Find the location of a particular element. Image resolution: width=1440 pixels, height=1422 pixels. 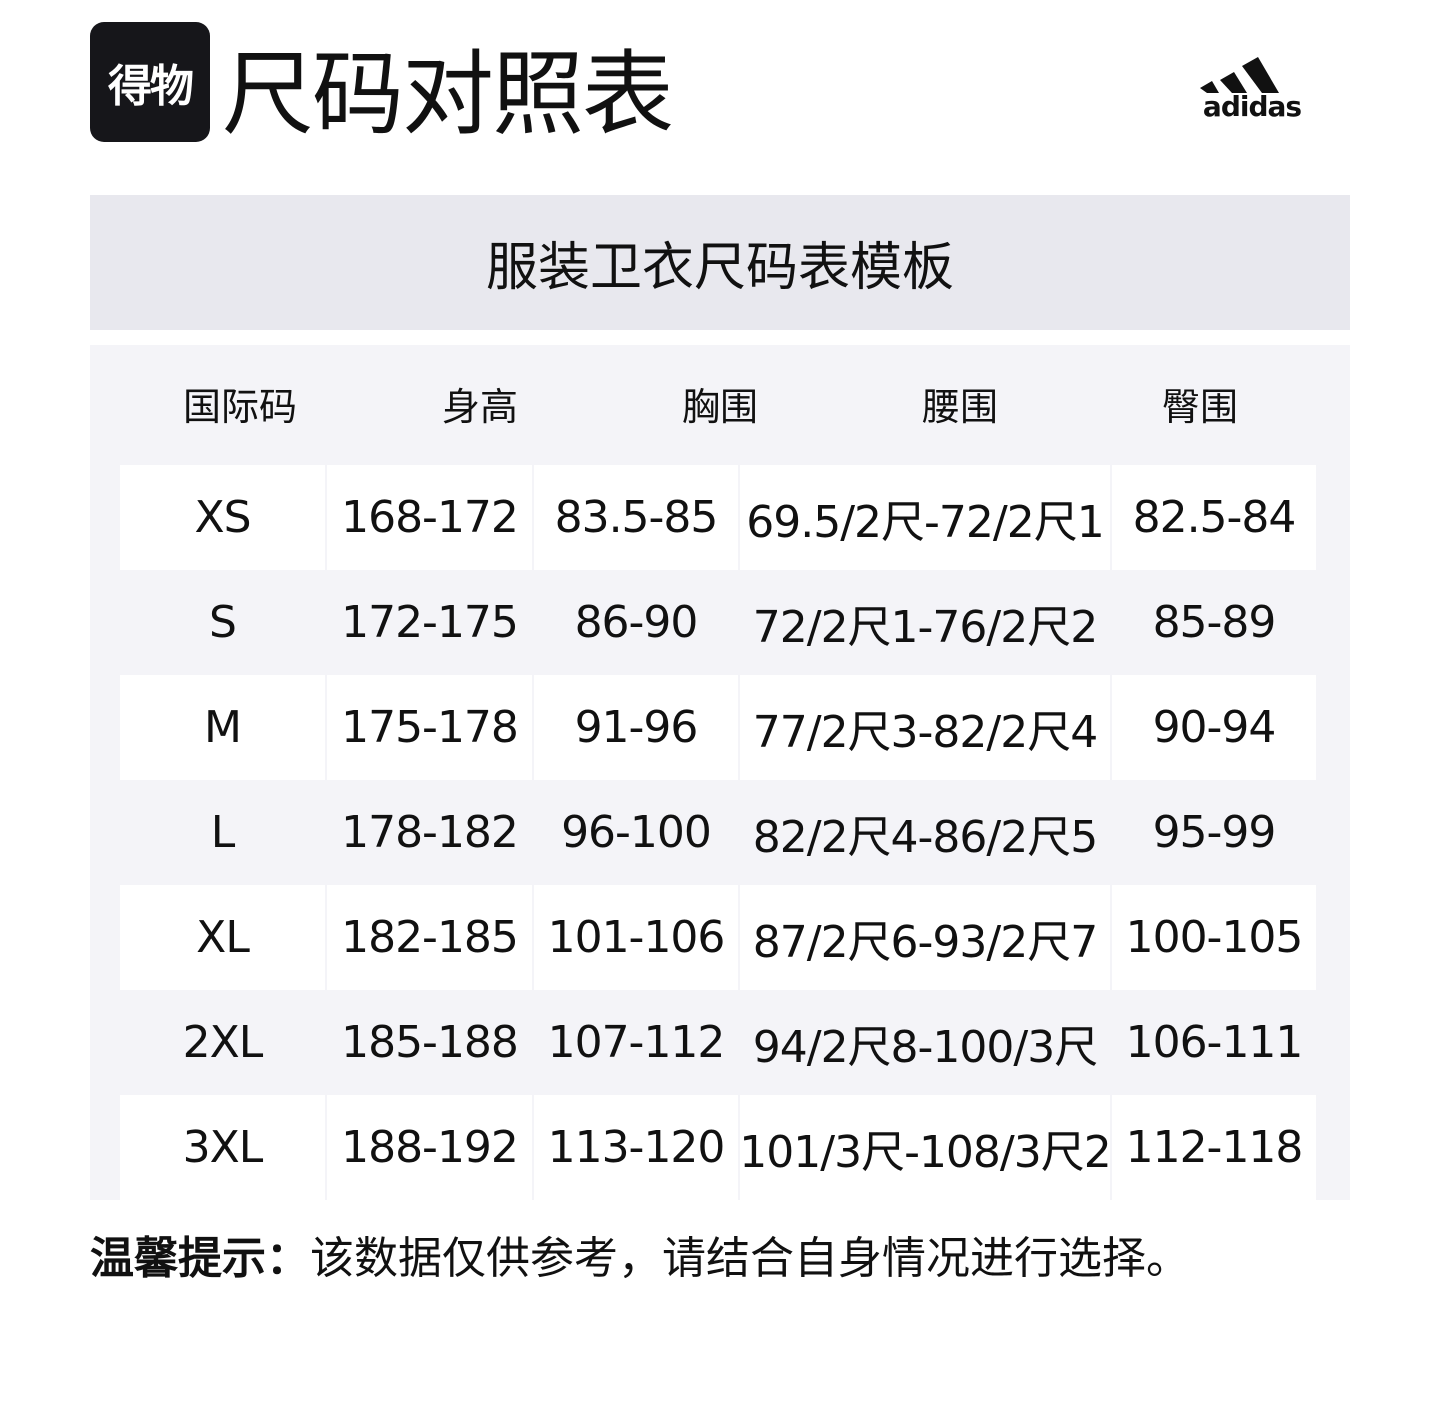

table-row: M 175-178 91-96 77/2尺3-82/2尺4 90-94 is located at coordinates (718, 727).